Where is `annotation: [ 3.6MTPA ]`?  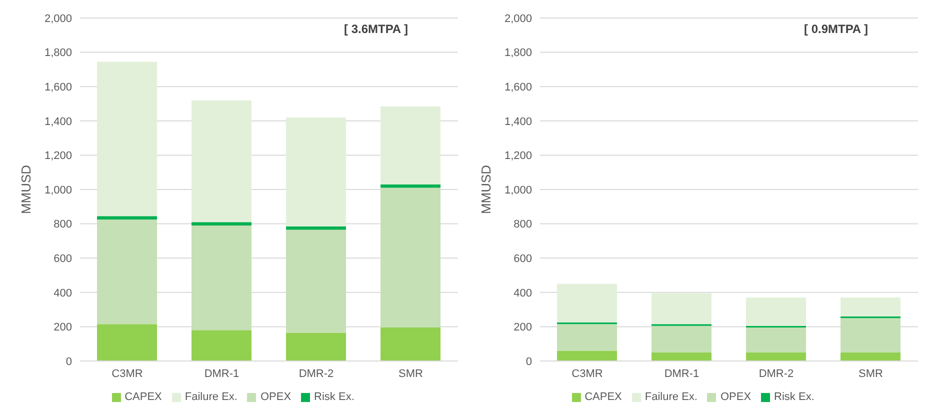
annotation: [ 3.6MTPA ] is located at coordinates (376, 29).